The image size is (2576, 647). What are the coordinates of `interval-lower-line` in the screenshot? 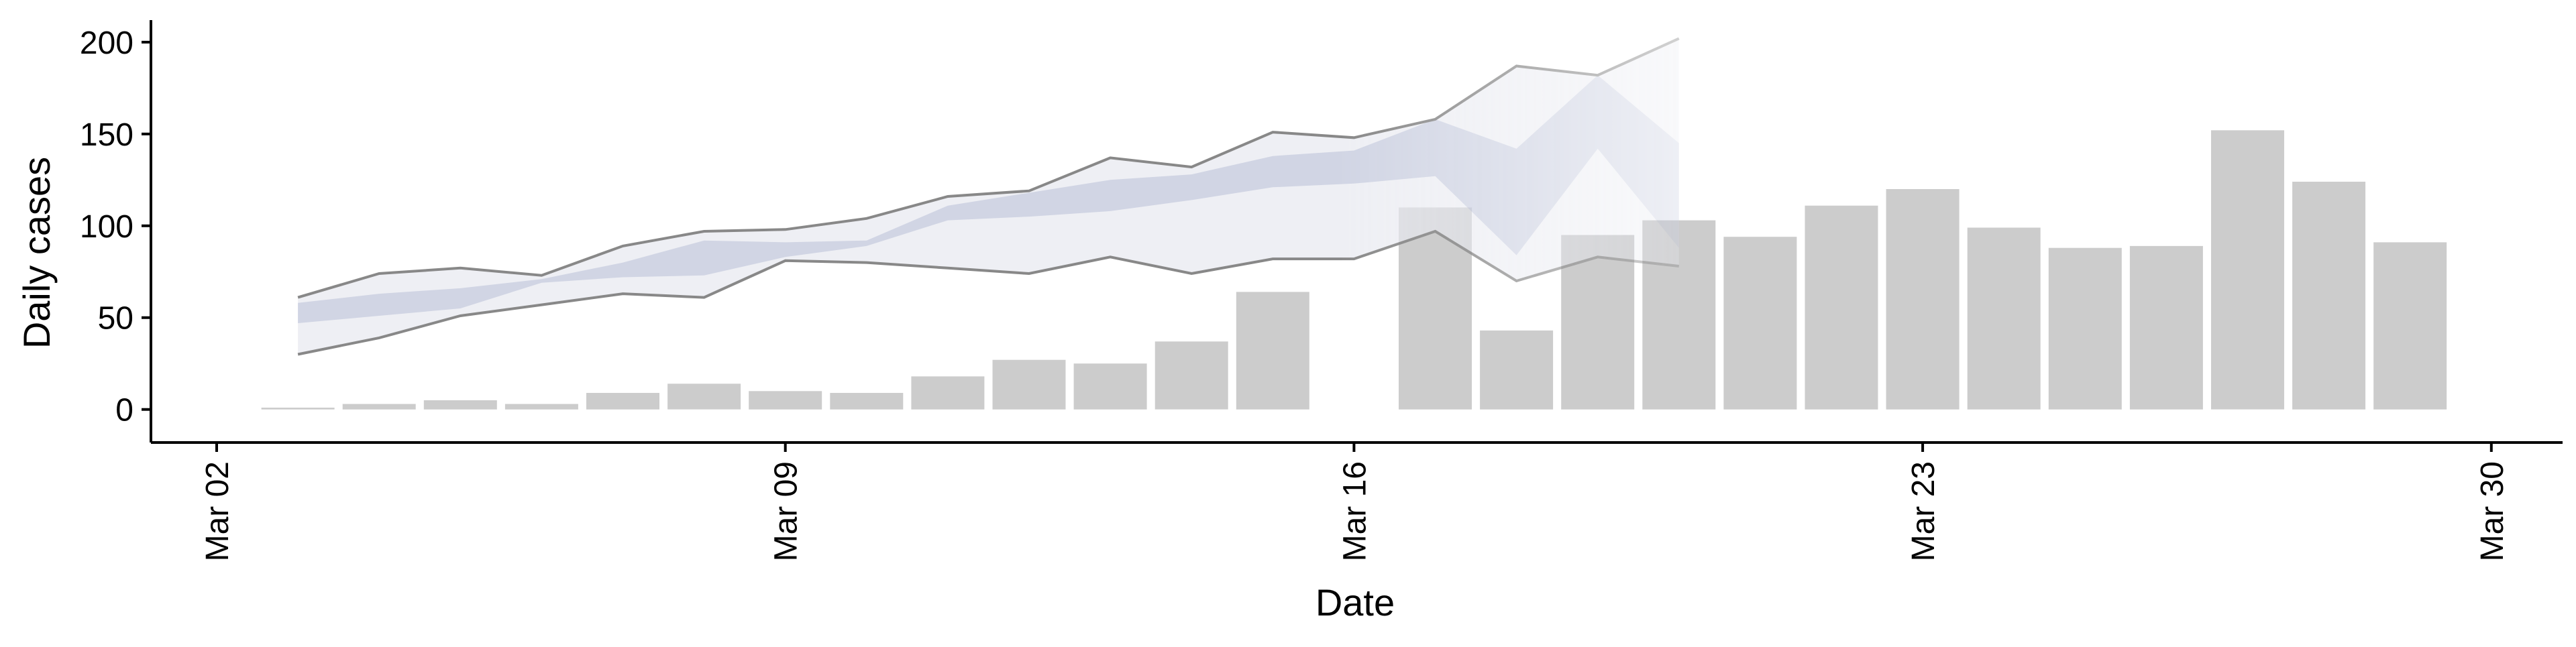 It's located at (988, 292).